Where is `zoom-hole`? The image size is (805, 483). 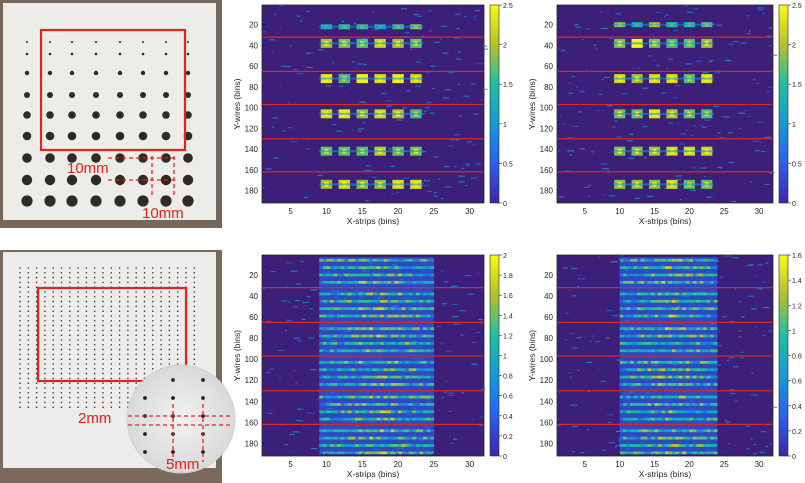 zoom-hole is located at coordinates (203, 398).